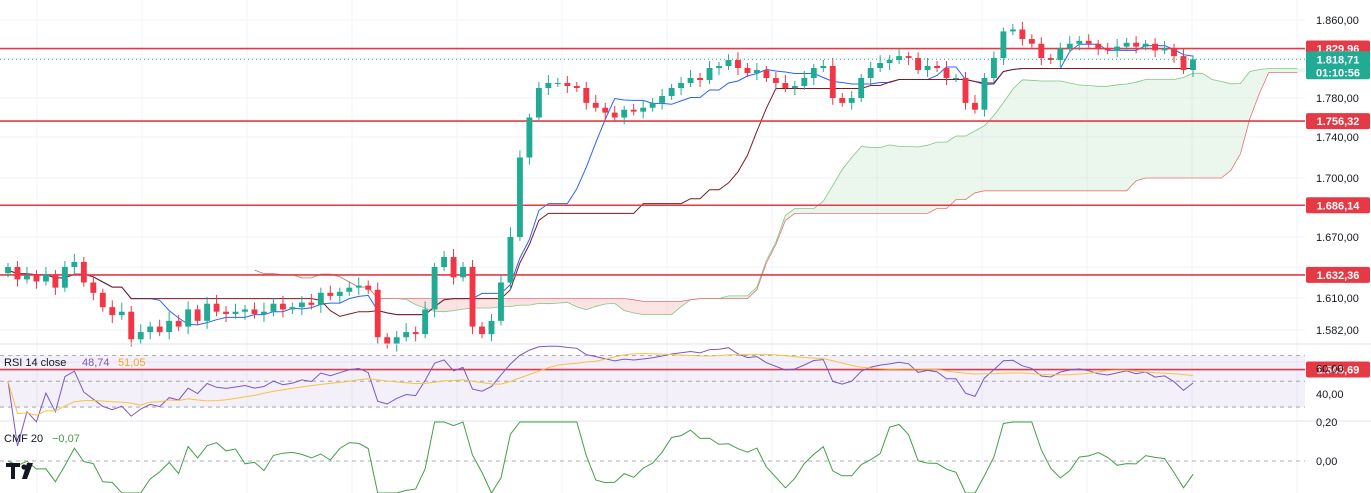 This screenshot has height=493, width=1371. What do you see at coordinates (1339, 206) in the screenshot?
I see `level-tag-label: 1.686,14` at bounding box center [1339, 206].